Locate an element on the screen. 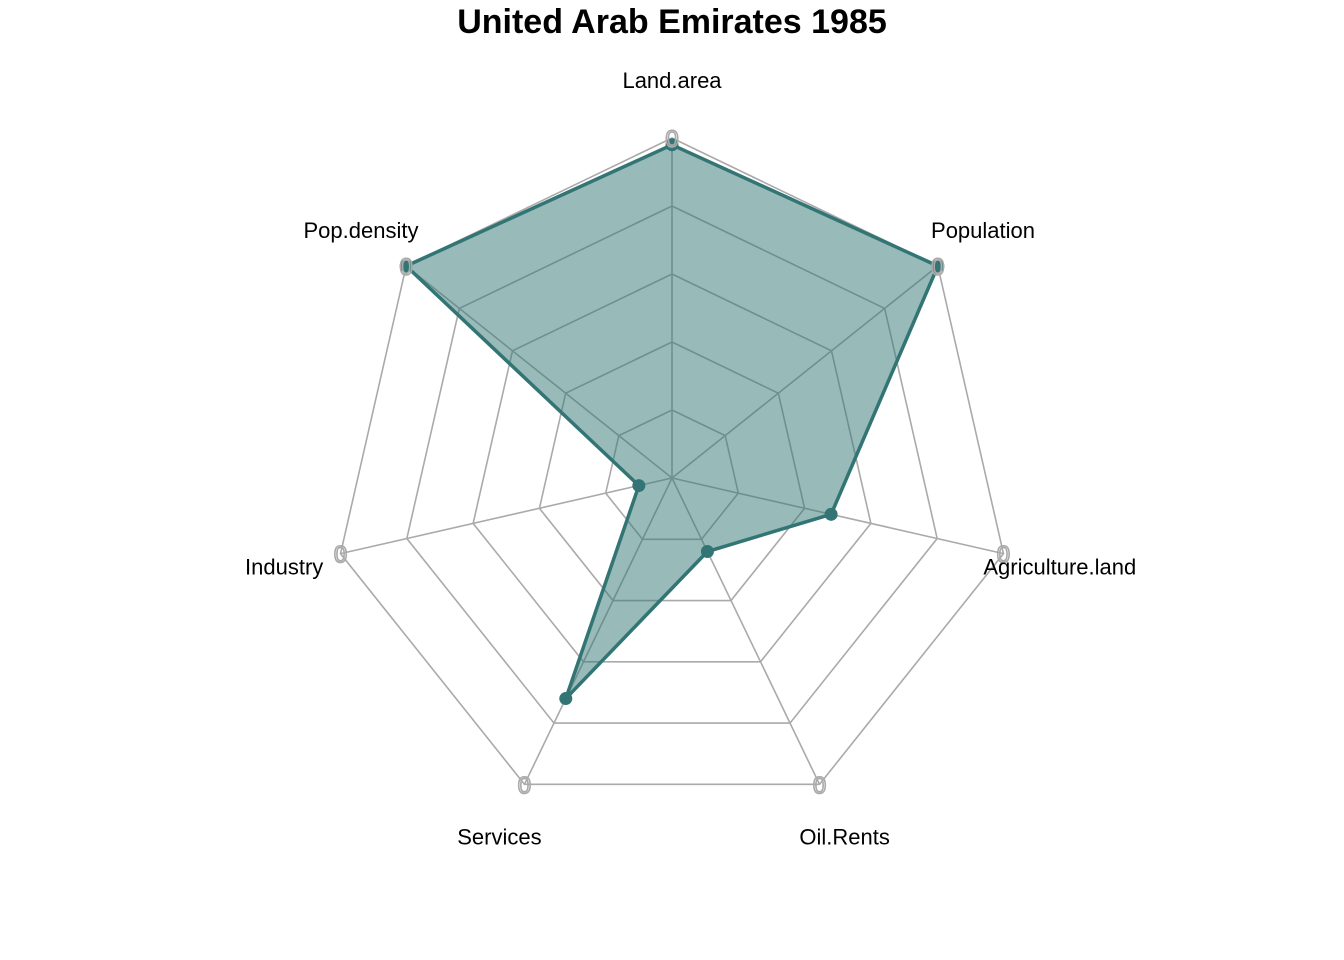  axis-label-5: Industry is located at coordinates (284, 567).